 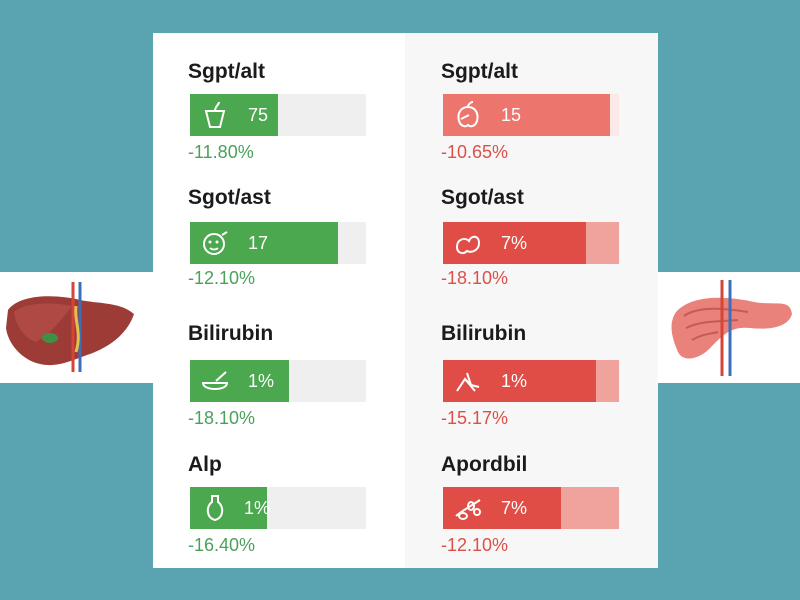 I want to click on metric-change: -15.17%, so click(x=475, y=418).